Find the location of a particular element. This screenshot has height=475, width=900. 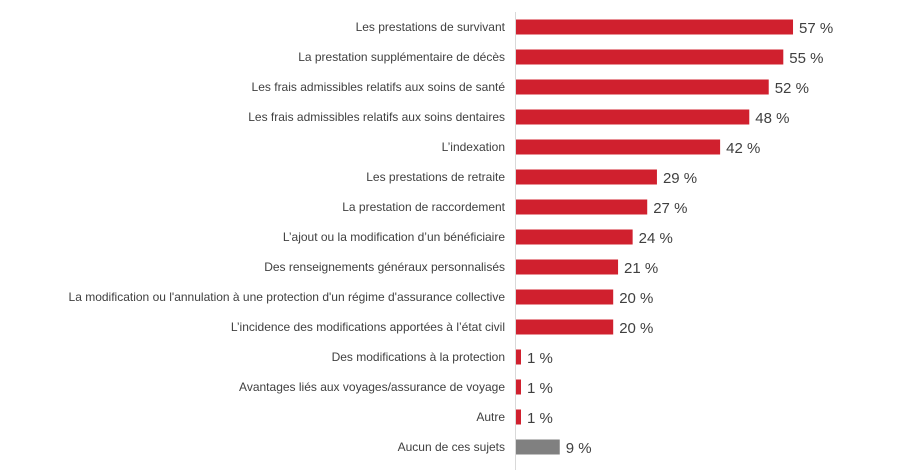

category-label: Autre is located at coordinates (490, 417).